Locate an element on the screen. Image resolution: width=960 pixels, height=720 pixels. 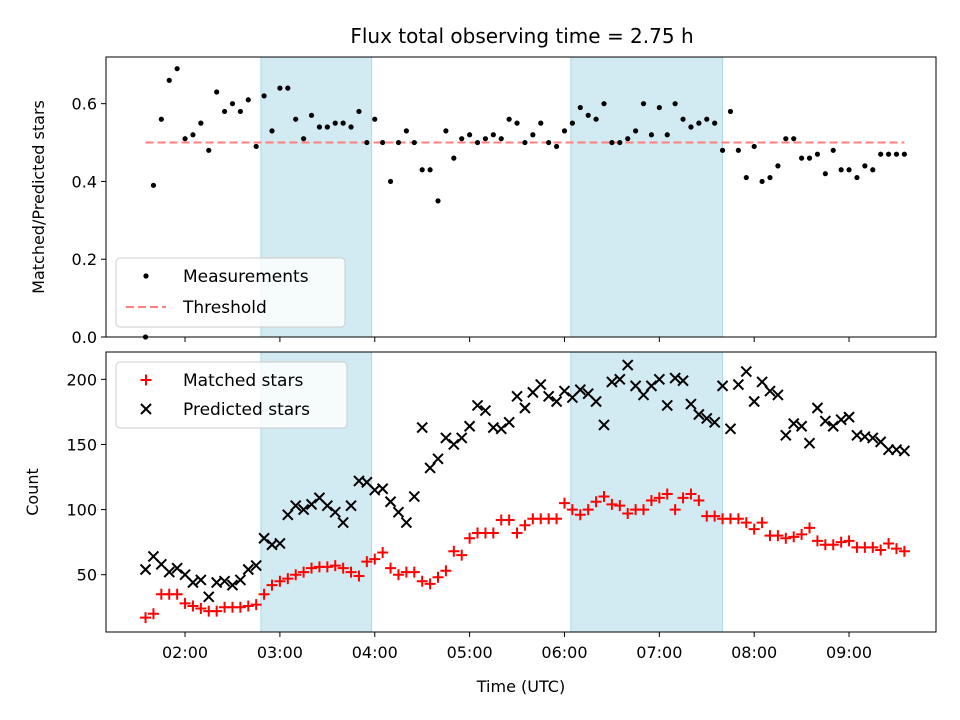
bottom-legend: Matched stars Predicted stars is located at coordinates (231, 395).